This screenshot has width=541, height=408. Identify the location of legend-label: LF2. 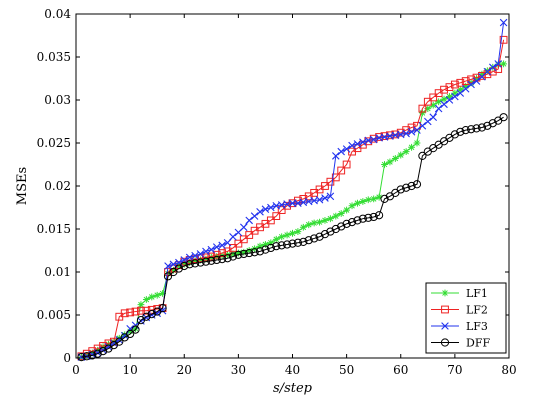
(477, 310).